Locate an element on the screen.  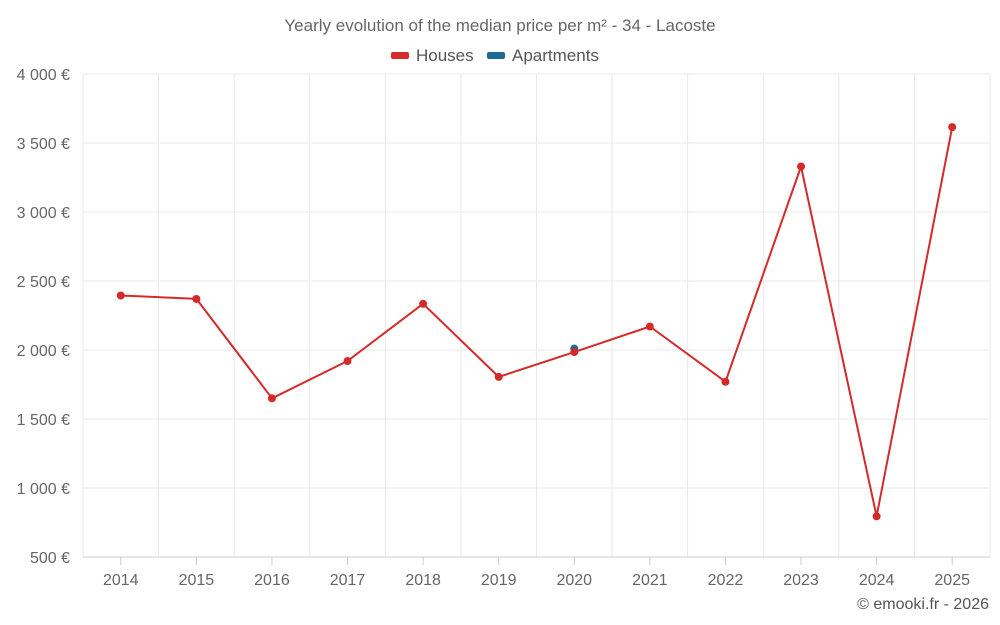
data-point-houses-2014 is located at coordinates (120, 295).